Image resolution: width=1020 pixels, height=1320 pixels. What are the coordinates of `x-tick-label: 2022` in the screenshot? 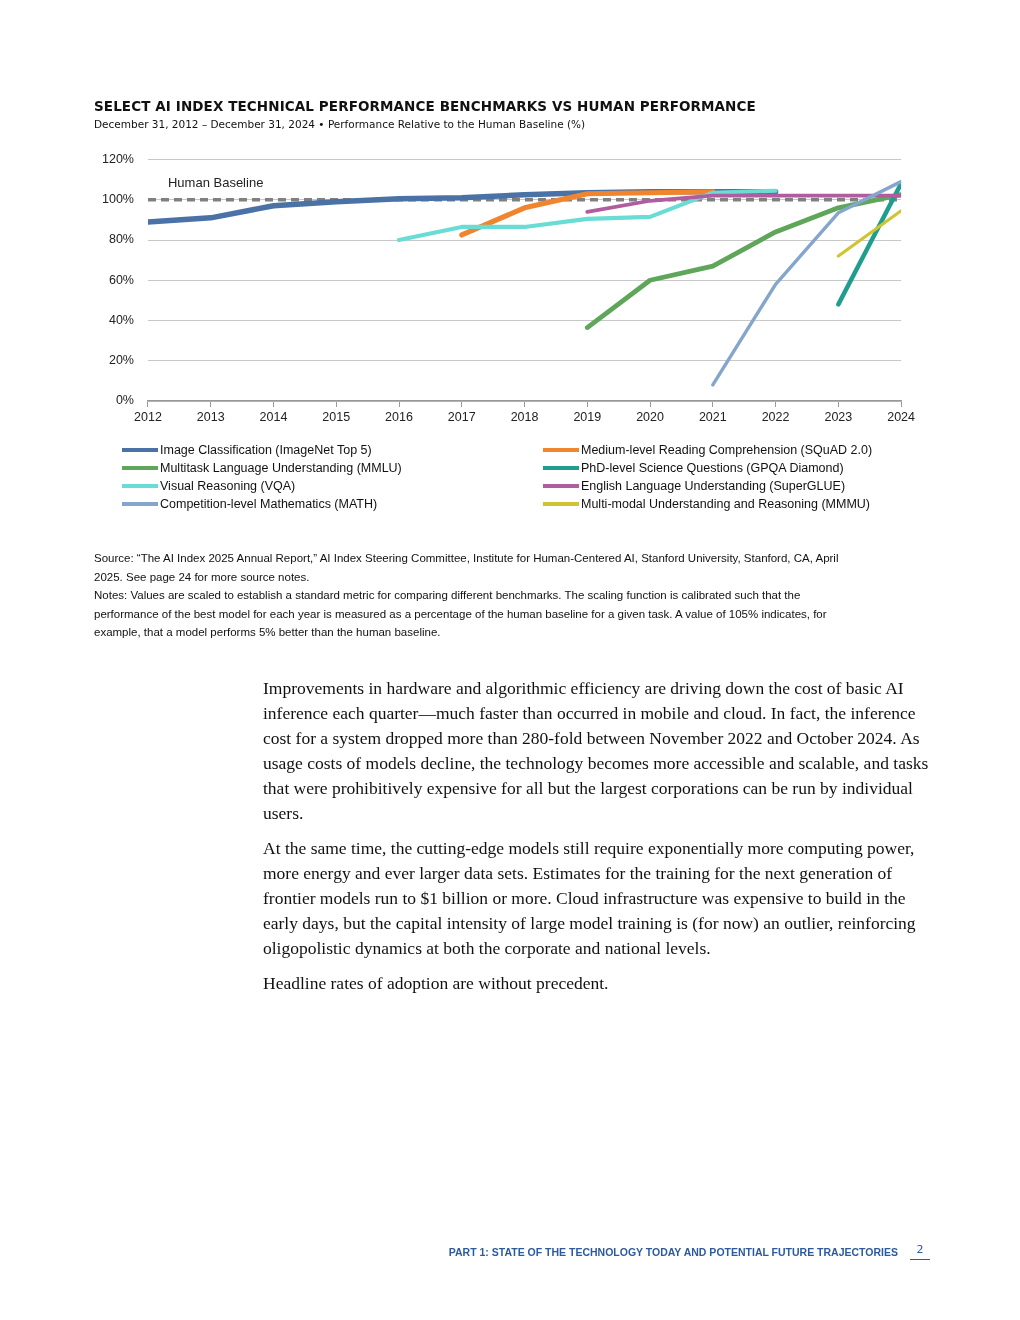 It's located at (775, 416).